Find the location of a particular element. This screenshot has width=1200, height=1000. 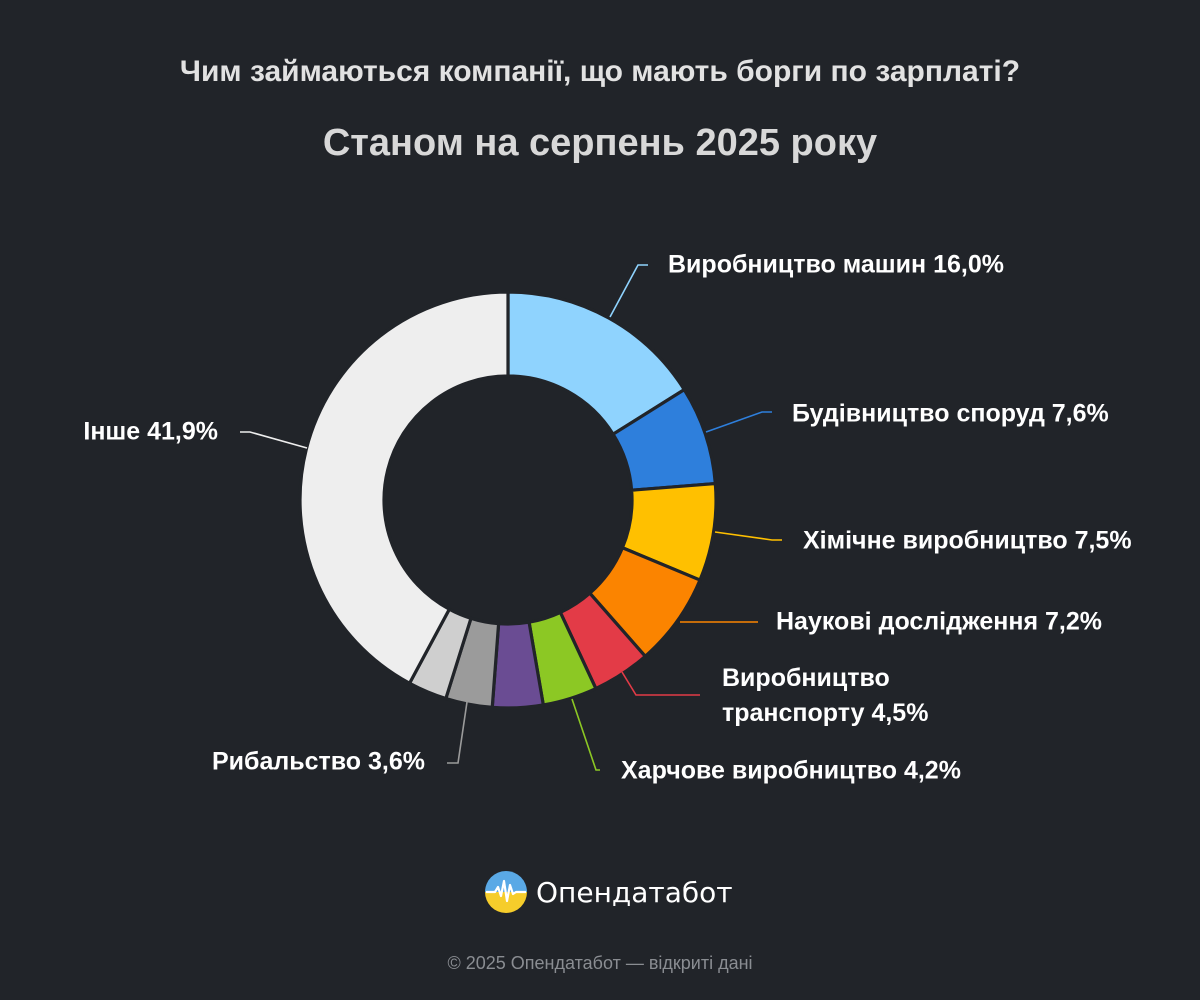

footer: © 2025 Опендатабот — відкриті дані is located at coordinates (600, 963).